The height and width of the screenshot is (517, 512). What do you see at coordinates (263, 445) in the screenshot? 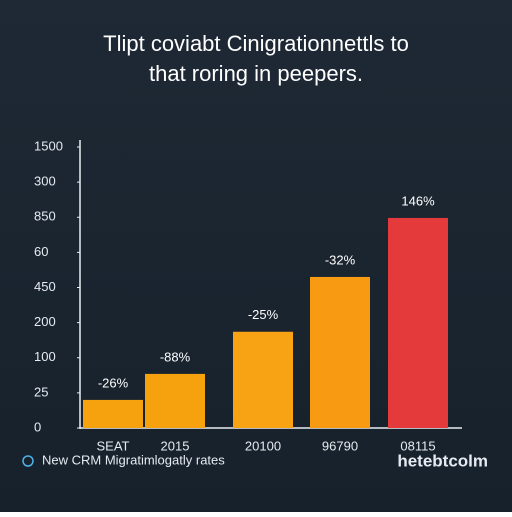
I see `x-tick-label: 20100` at bounding box center [263, 445].